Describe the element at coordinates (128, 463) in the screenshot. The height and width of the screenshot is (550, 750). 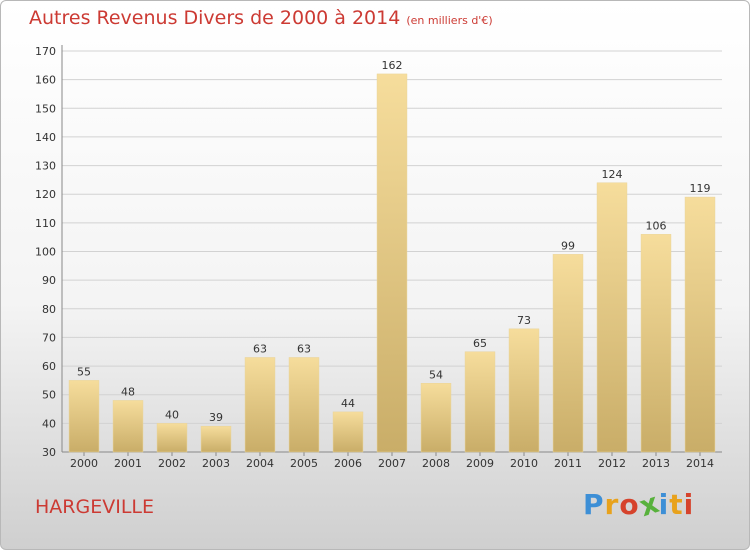
I see `x-tick-label: 2001` at that location.